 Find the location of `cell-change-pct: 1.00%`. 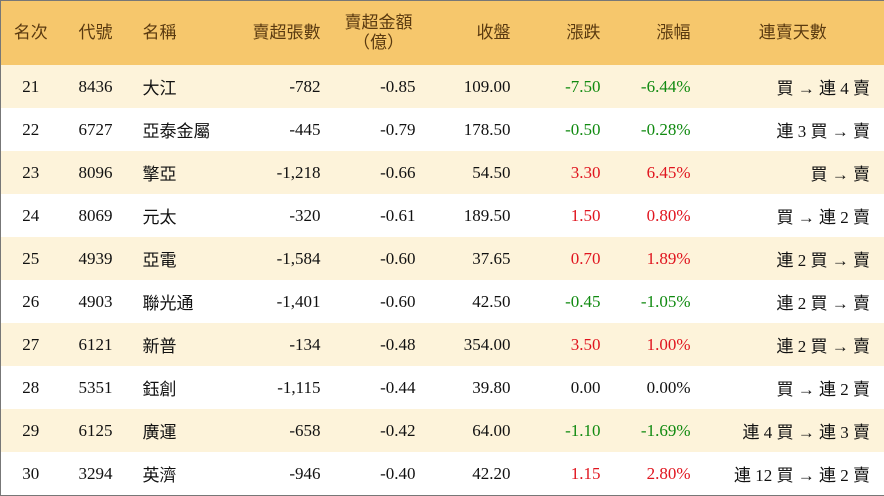

cell-change-pct: 1.00% is located at coordinates (655, 344).